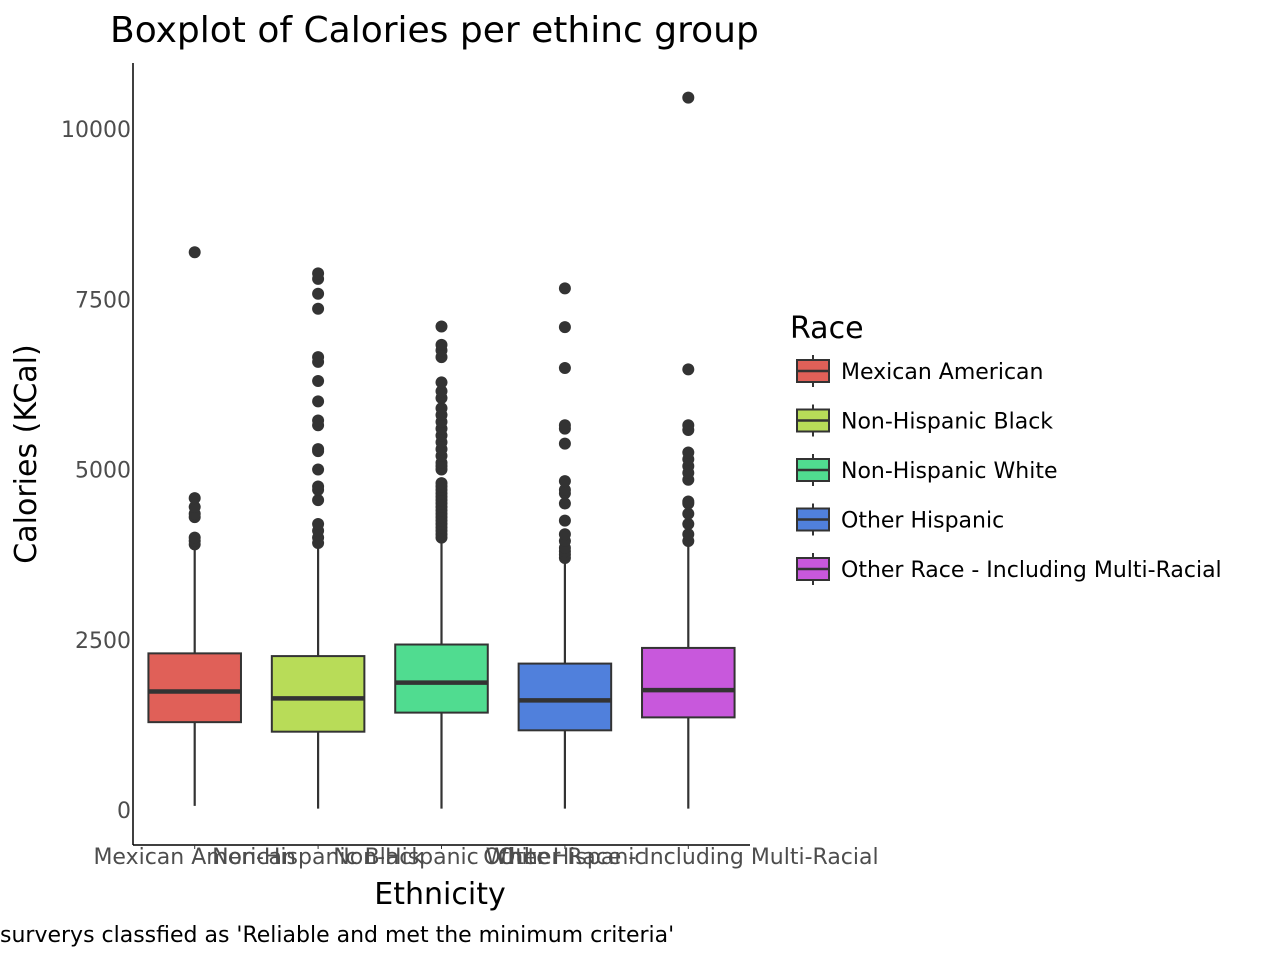 The height and width of the screenshot is (960, 1280). I want to click on y-tick-label: 2500, so click(103, 641).